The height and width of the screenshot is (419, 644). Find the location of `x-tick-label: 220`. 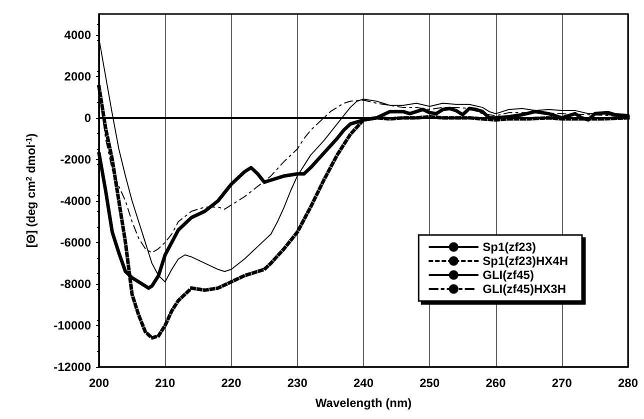

x-tick-label: 220 is located at coordinates (231, 383).